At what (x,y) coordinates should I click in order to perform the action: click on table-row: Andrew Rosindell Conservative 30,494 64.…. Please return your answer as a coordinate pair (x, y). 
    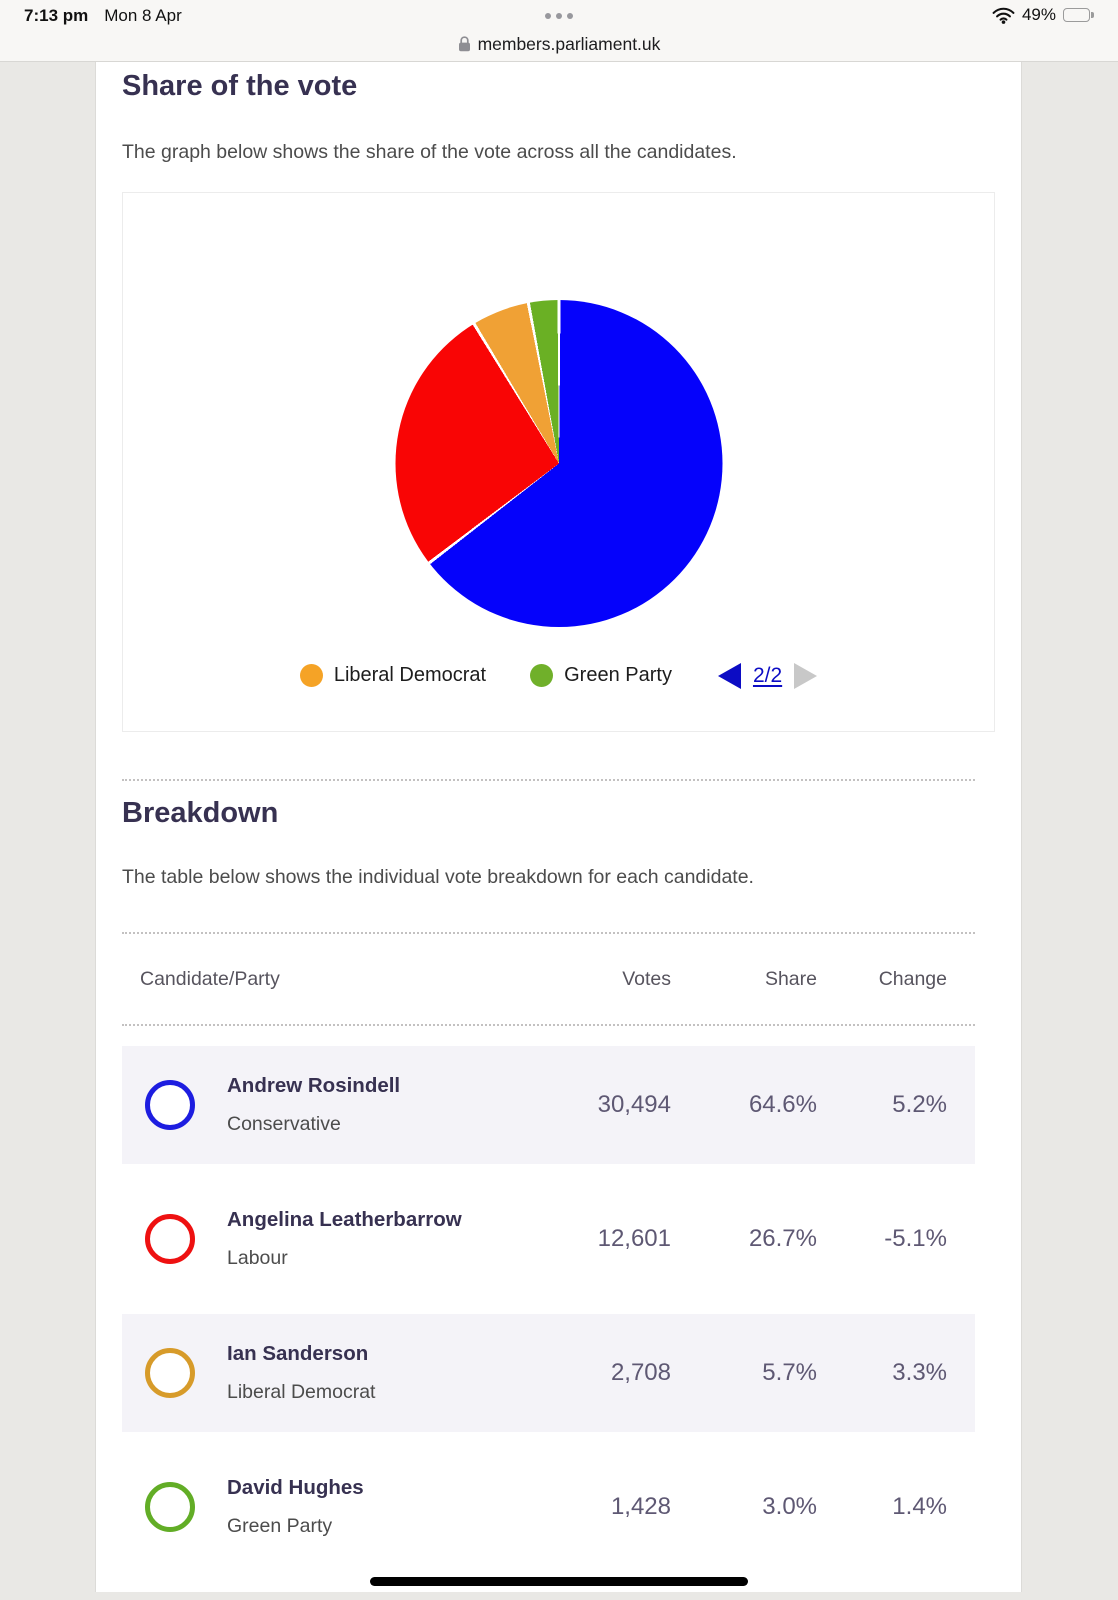
    Looking at the image, I should click on (548, 1105).